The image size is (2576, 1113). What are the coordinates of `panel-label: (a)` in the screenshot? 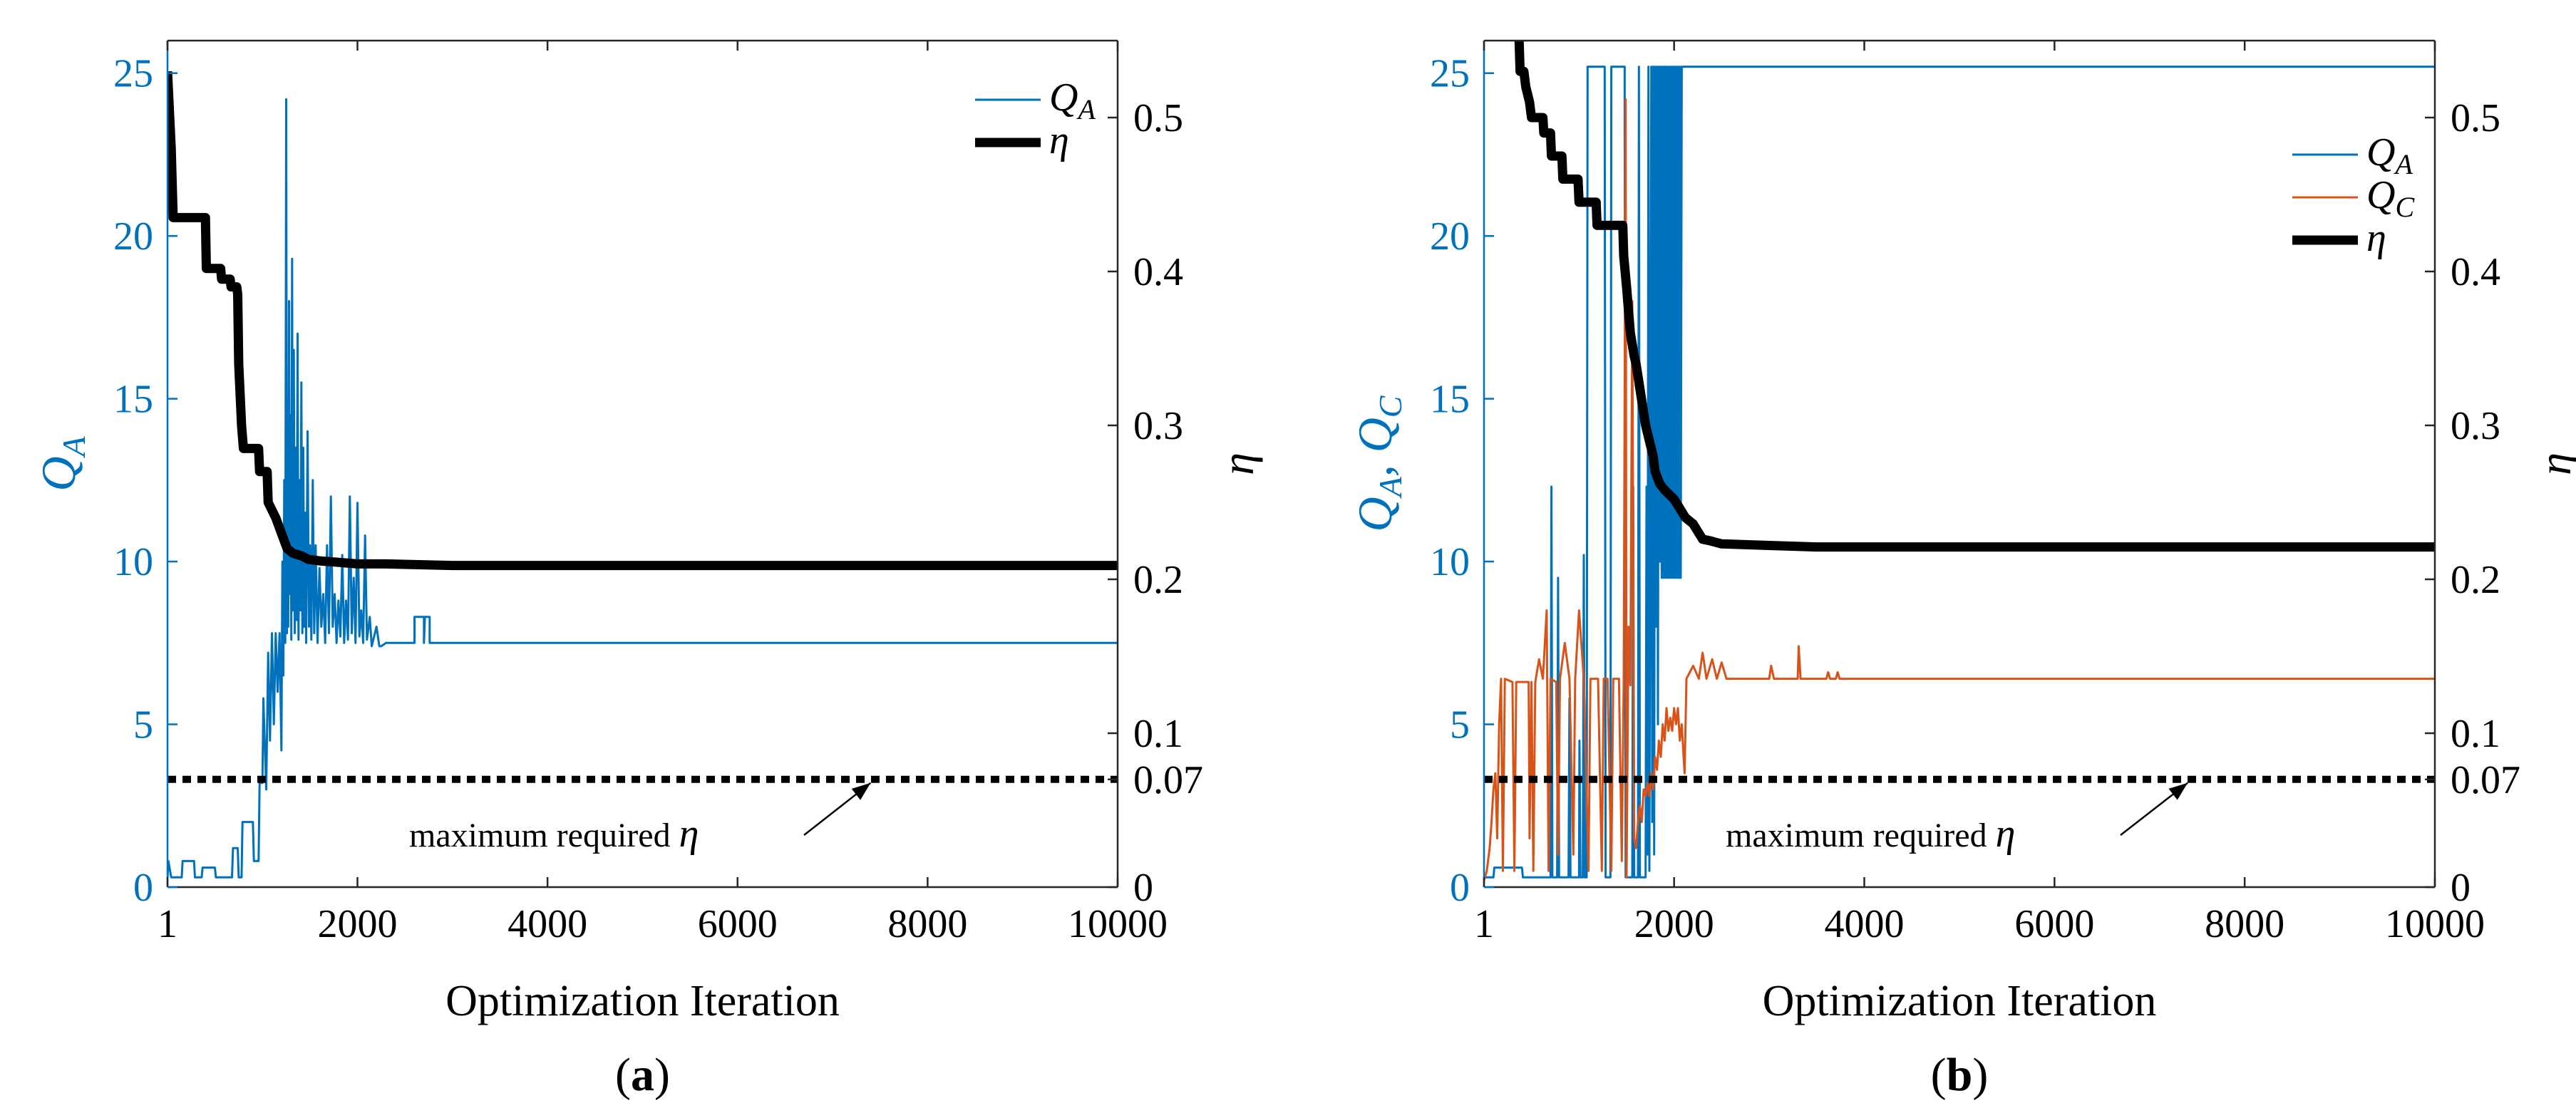 It's located at (642, 1075).